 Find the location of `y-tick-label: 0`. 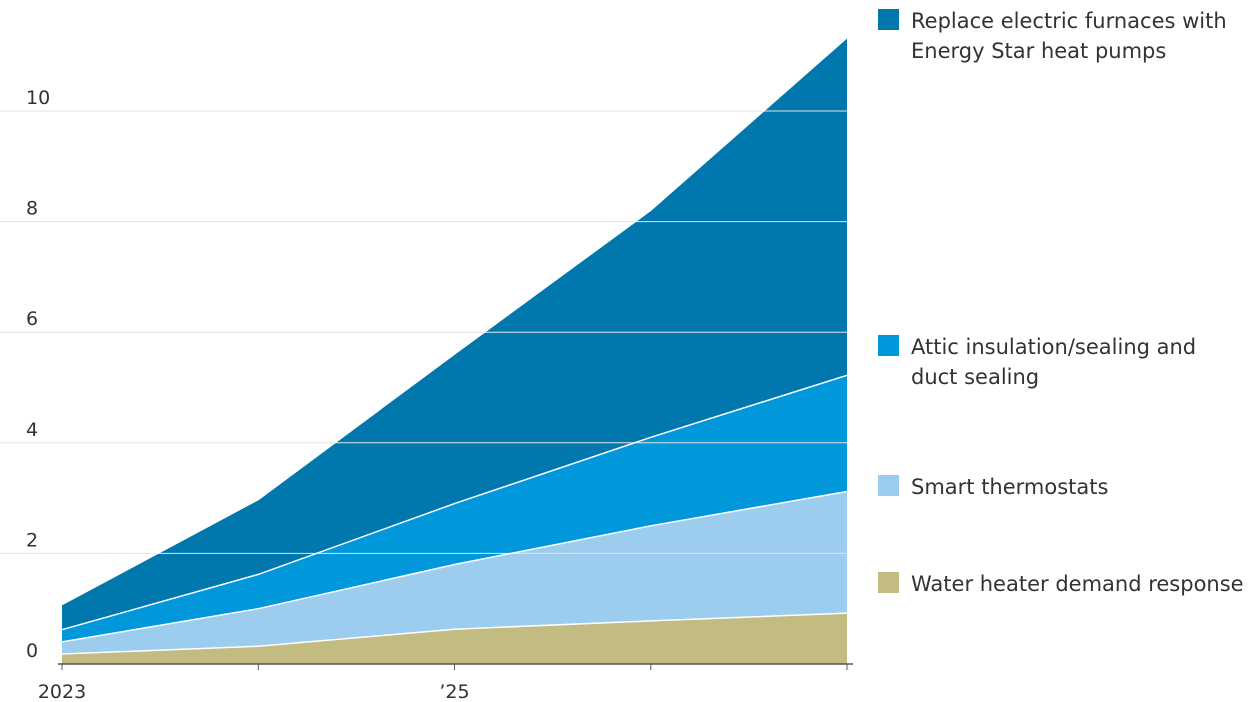

y-tick-label: 0 is located at coordinates (32, 651).